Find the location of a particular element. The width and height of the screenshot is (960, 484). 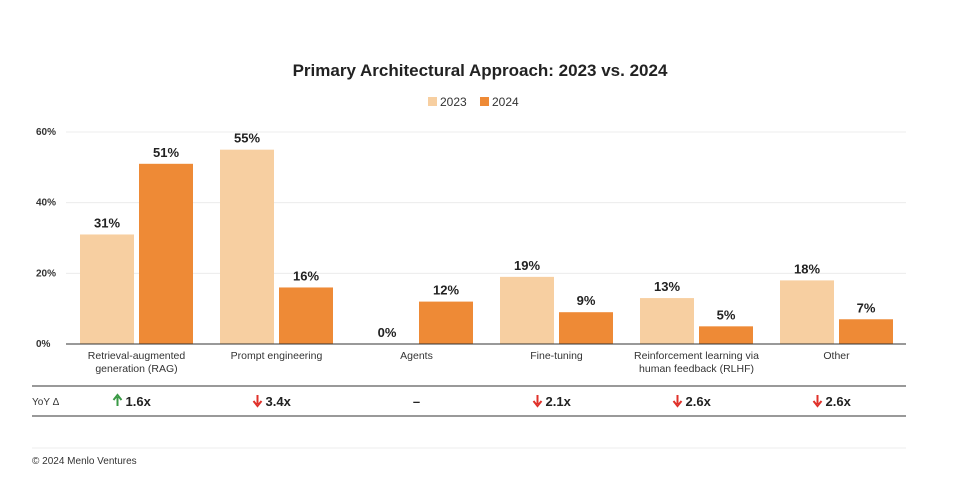

x-category-label-4-1: human feedback (RLHF) is located at coordinates (696, 369).